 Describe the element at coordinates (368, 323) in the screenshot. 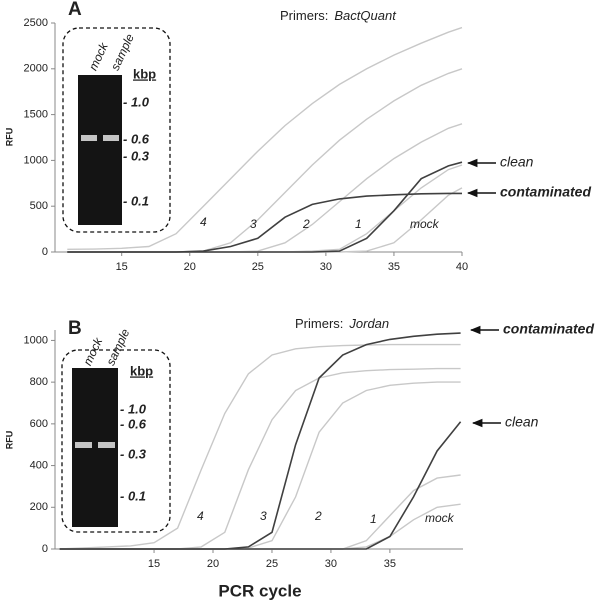

I see `primers-name: Jordan` at that location.